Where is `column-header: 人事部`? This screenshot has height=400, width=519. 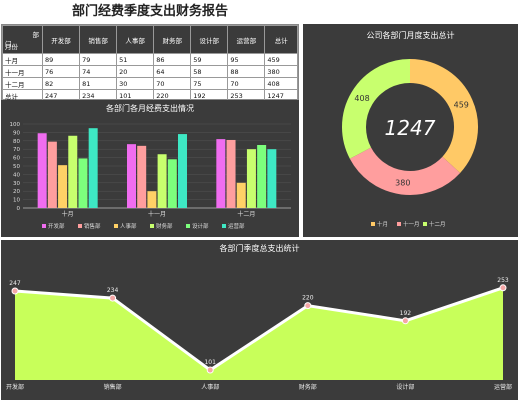 column-header: 人事部 is located at coordinates (135, 39).